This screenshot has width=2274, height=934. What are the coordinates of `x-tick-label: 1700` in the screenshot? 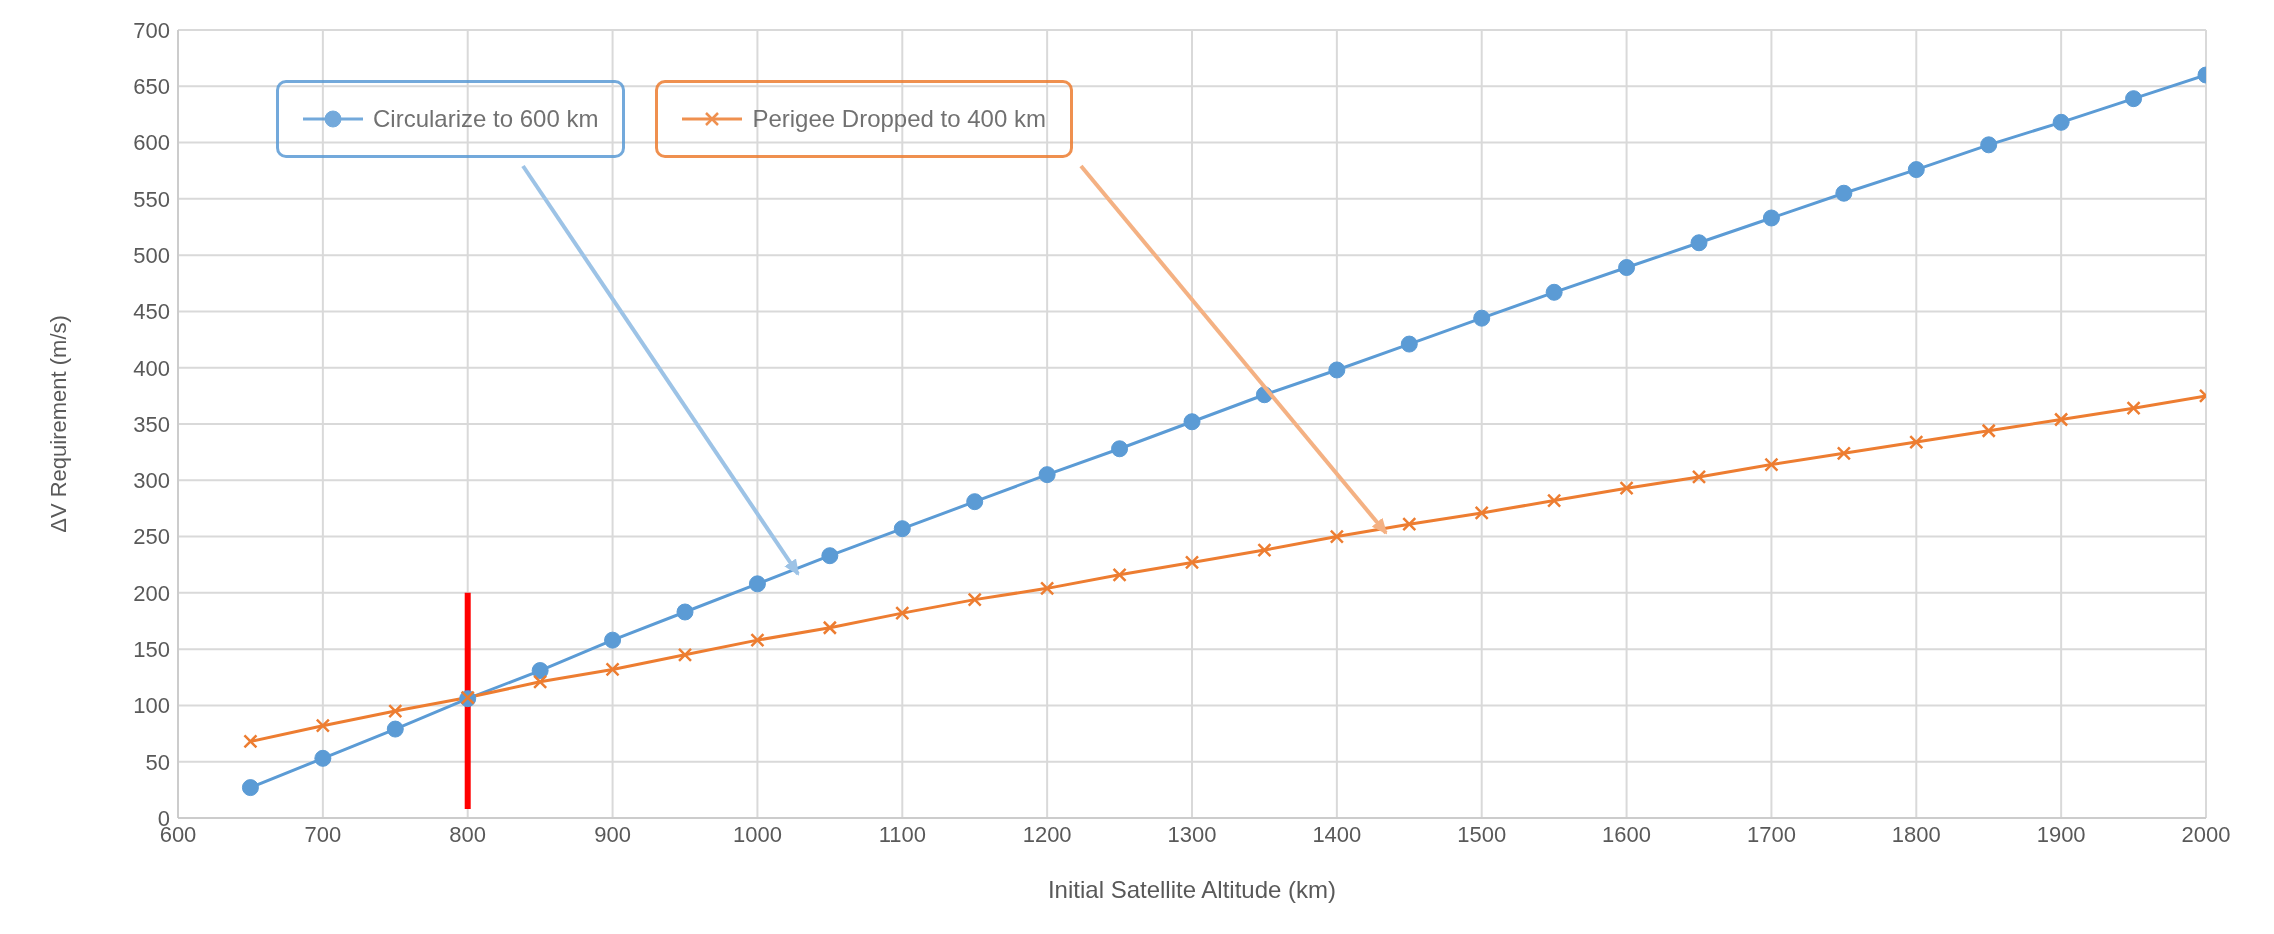 It's located at (1771, 834).